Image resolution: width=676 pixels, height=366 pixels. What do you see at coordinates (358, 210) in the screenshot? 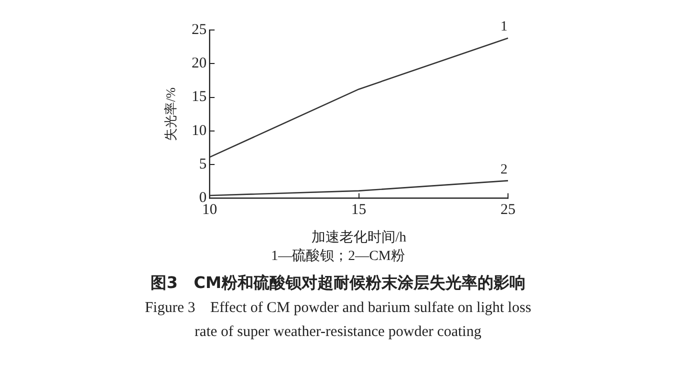
I see `x-tick-label: 15` at bounding box center [358, 210].